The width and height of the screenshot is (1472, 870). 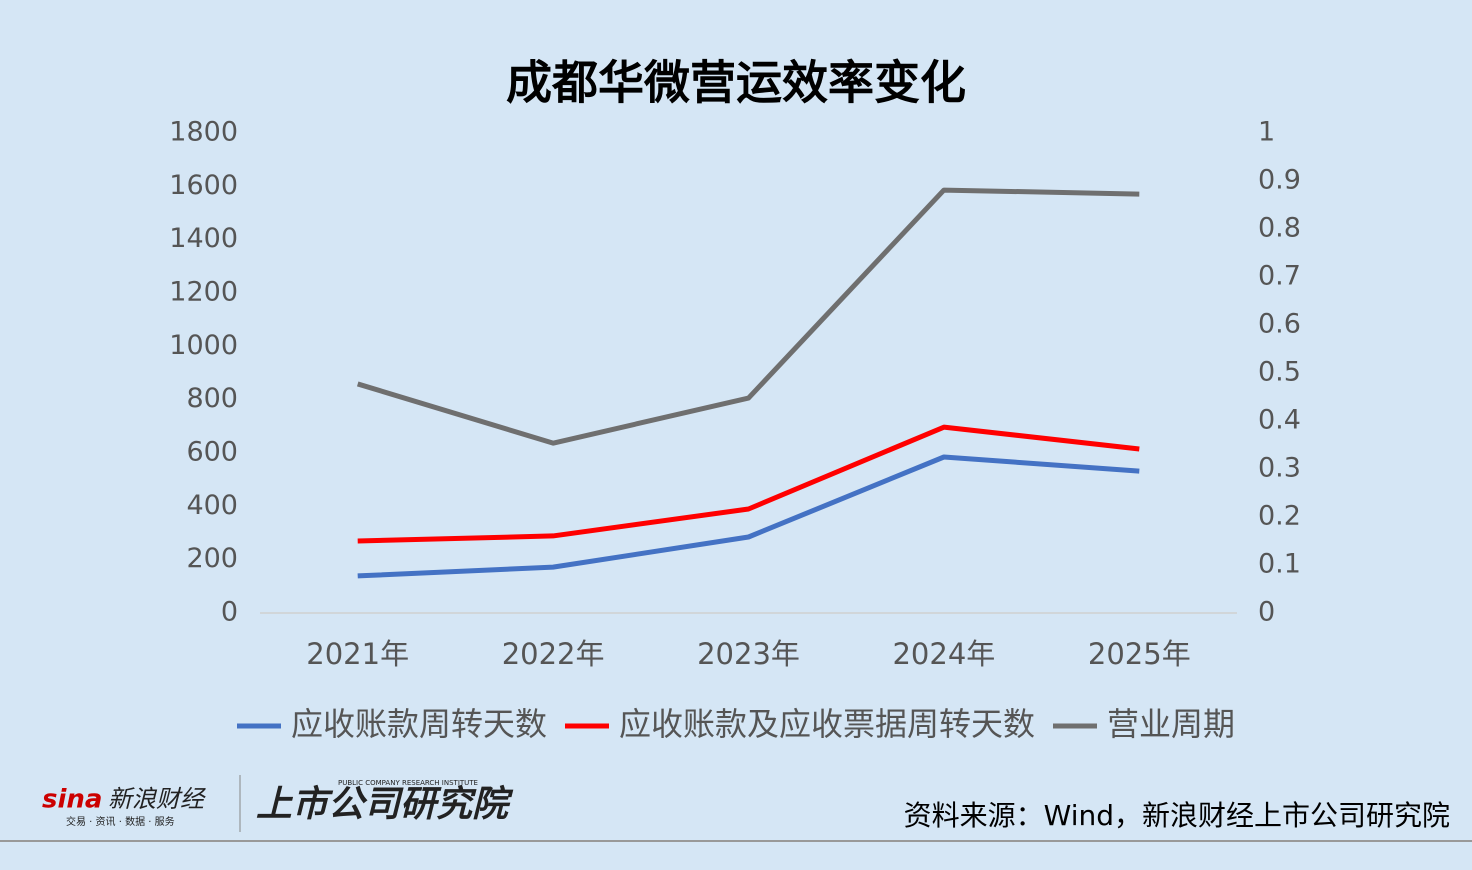 What do you see at coordinates (212, 452) in the screenshot?
I see `y-tick-label: 600` at bounding box center [212, 452].